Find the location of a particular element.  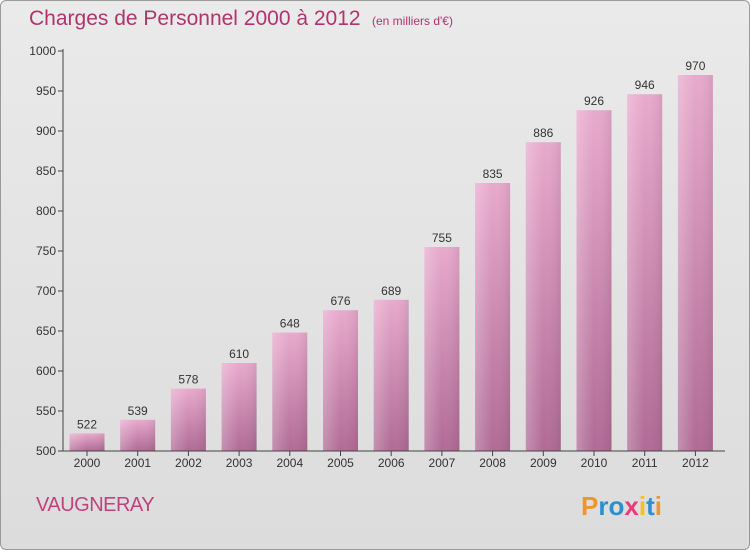

x-tick-label: 2009 is located at coordinates (543, 463).